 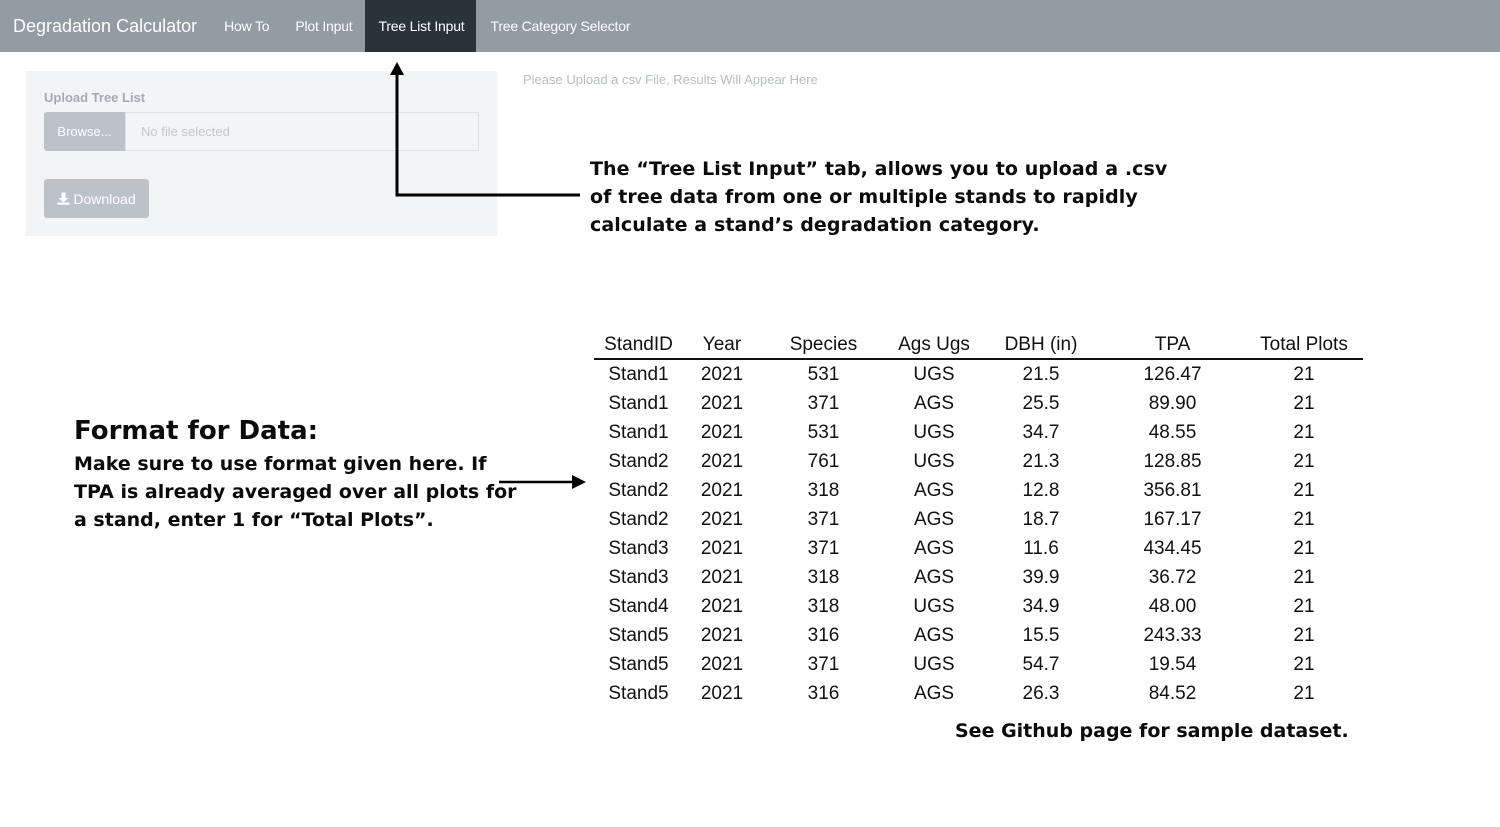 I want to click on format-note-line: a stand, enter 1 for “Total Plots”., so click(x=295, y=520).